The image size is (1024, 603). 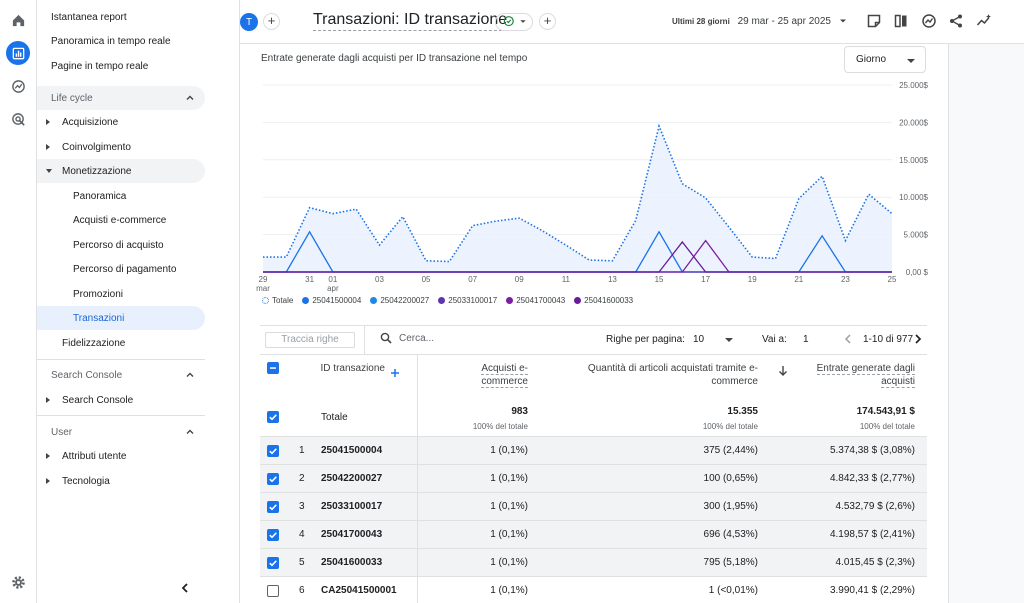 I want to click on x-tick-label: 03, so click(x=379, y=279).